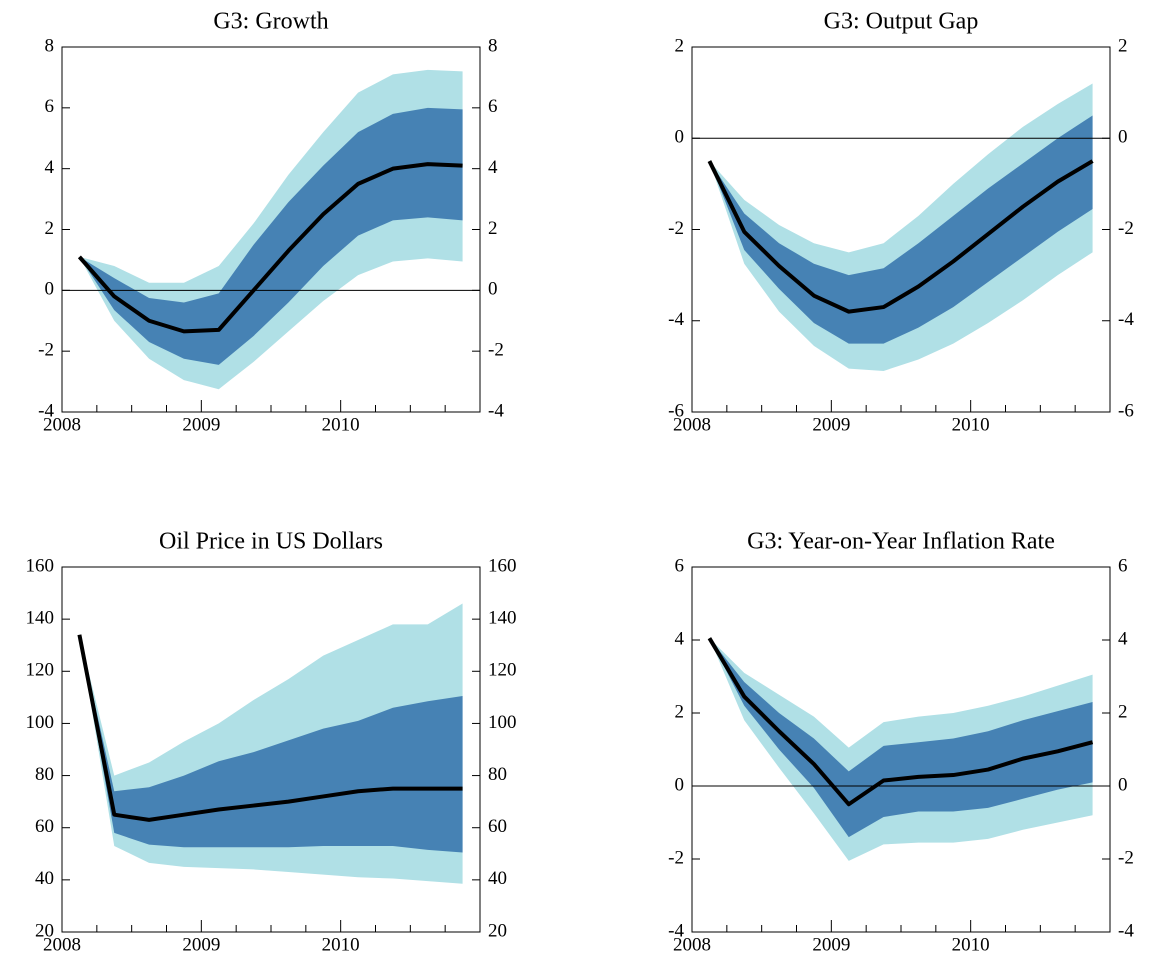 This screenshot has height=969, width=1161. Describe the element at coordinates (502, 722) in the screenshot. I see `y2-tick-label: 100` at that location.